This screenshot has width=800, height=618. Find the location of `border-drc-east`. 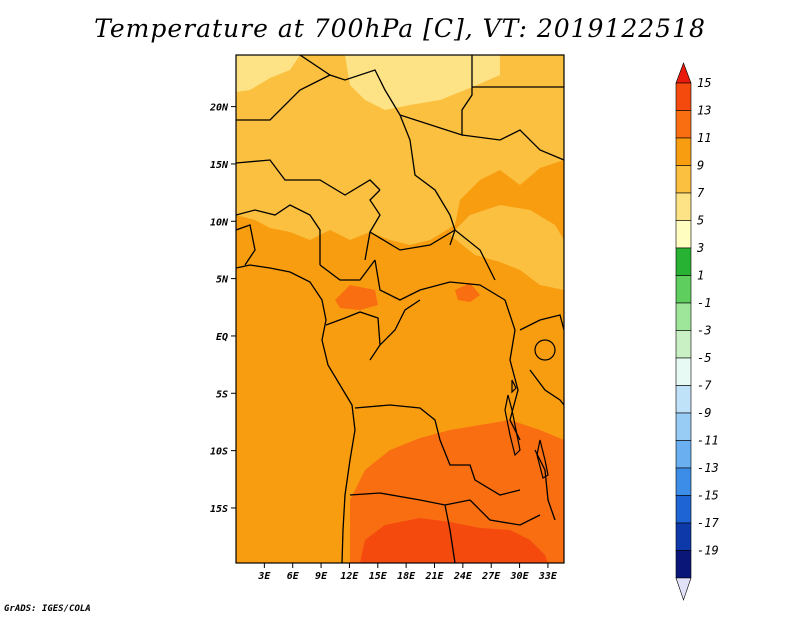

border-drc-east is located at coordinates (512, 370).